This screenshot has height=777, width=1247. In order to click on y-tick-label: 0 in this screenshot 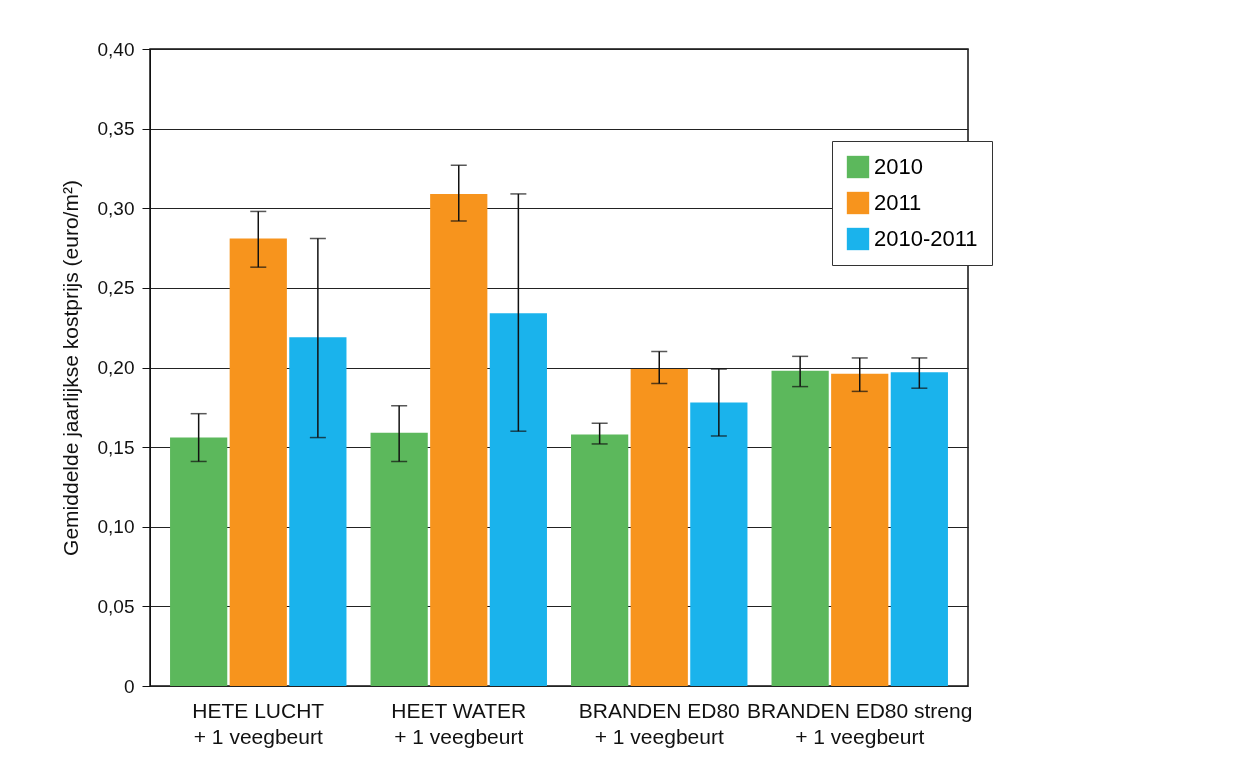, I will do `click(129, 686)`.